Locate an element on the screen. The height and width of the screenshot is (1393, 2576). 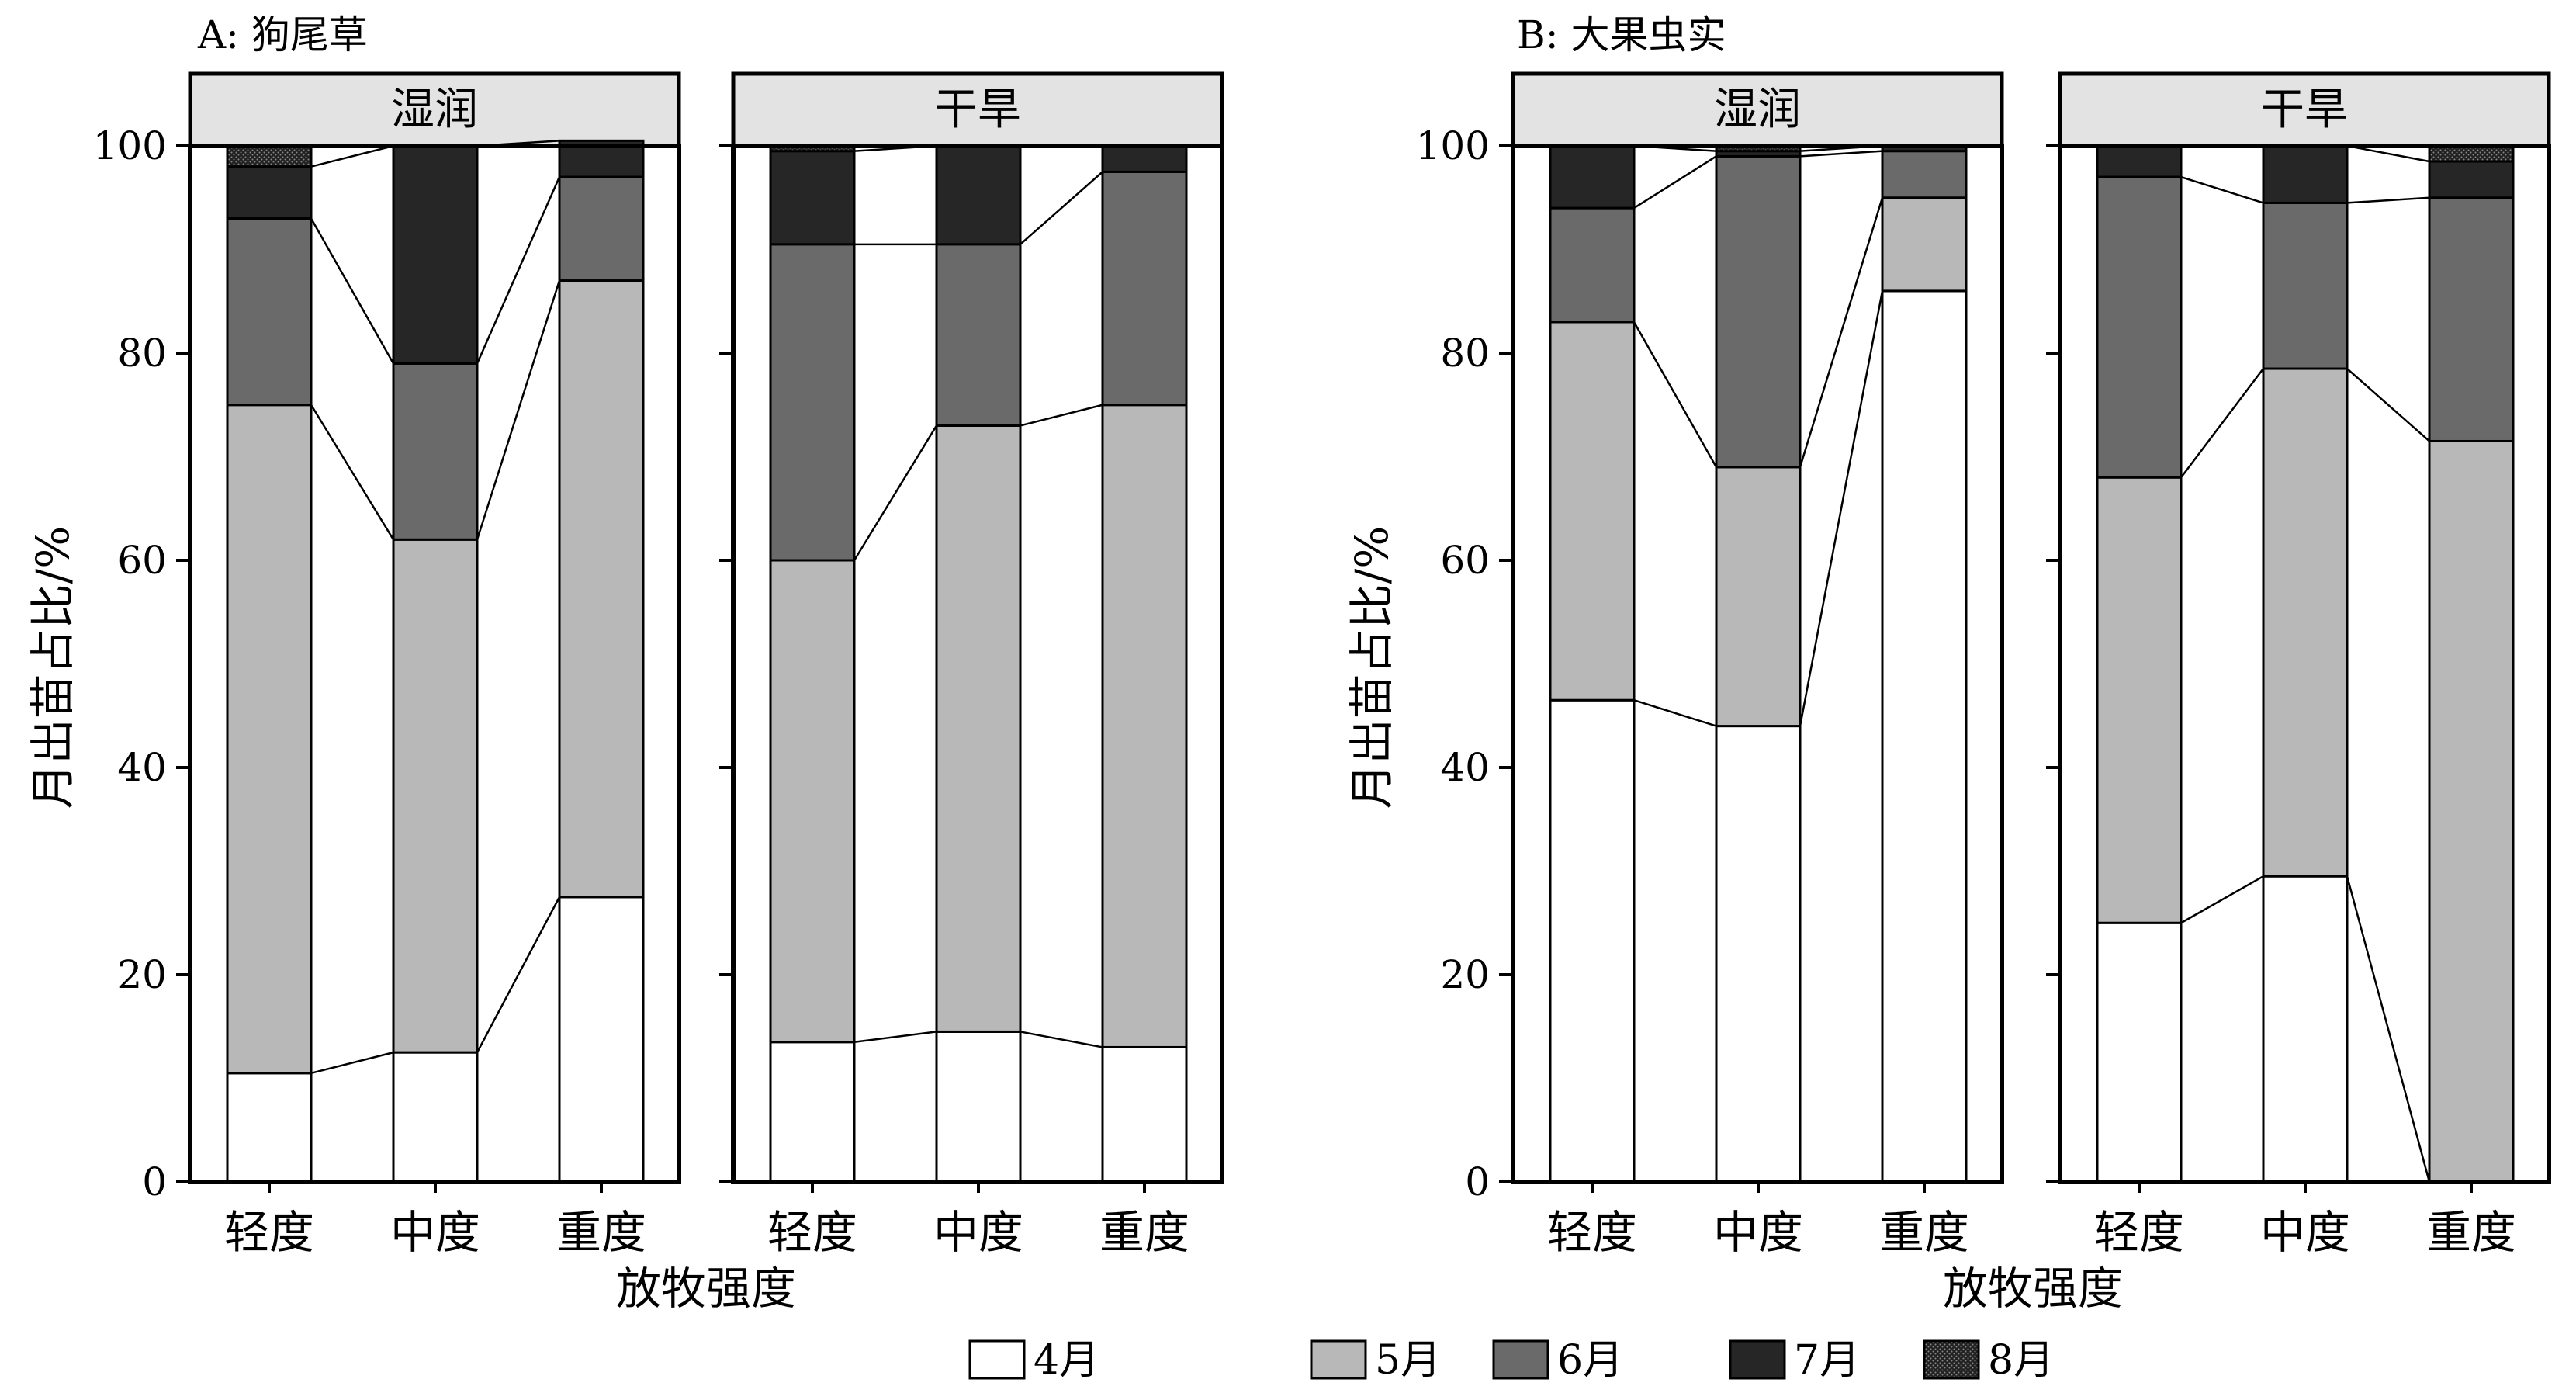
legend-label: 6月 is located at coordinates (1590, 1360).